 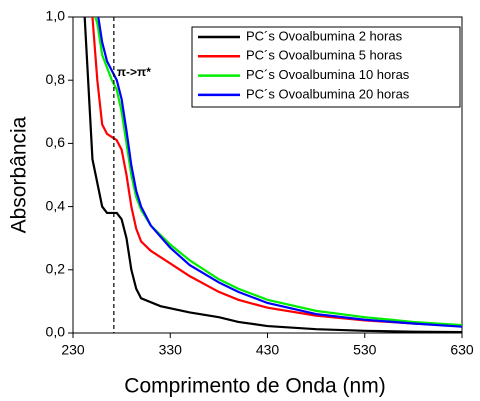 I want to click on y-tick-label: 0,4, so click(x=56, y=205).